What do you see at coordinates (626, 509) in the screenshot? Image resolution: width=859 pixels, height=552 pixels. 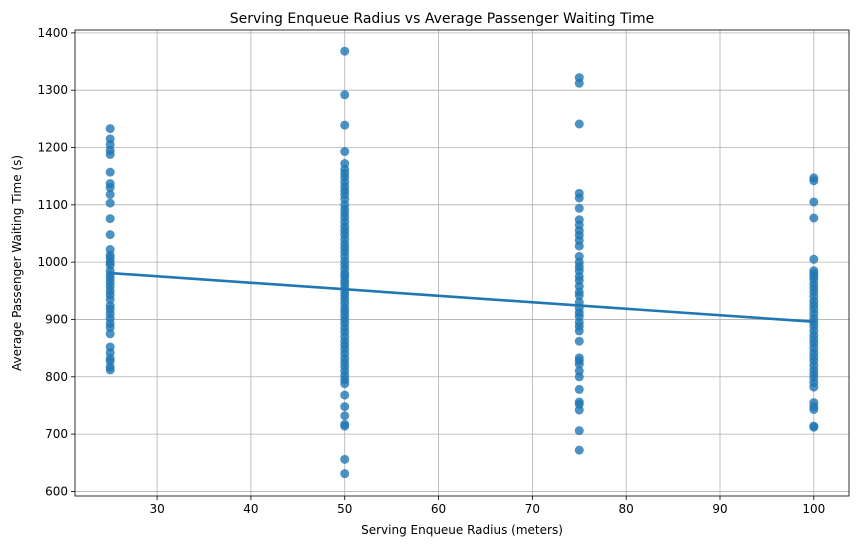 I see `x-tick-label: 80` at bounding box center [626, 509].